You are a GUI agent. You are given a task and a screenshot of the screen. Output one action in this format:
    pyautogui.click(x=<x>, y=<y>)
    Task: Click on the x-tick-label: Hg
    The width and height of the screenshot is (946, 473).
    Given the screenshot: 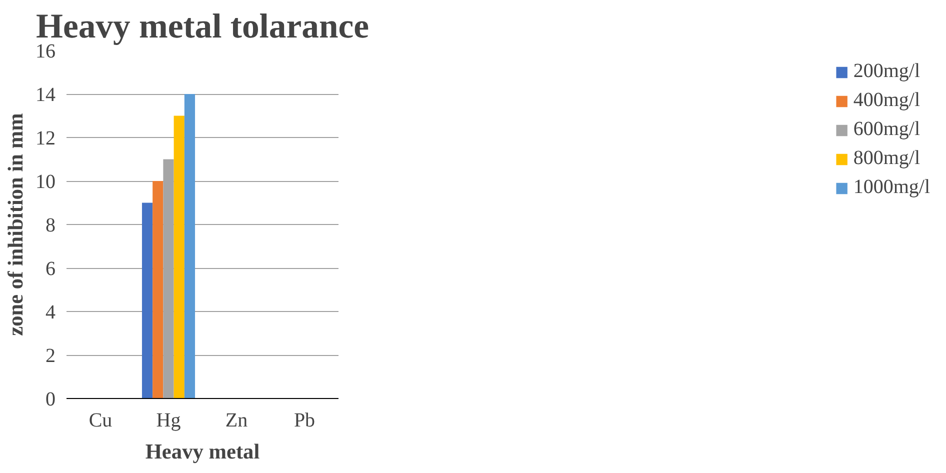 What is the action you would take?
    pyautogui.click(x=168, y=421)
    